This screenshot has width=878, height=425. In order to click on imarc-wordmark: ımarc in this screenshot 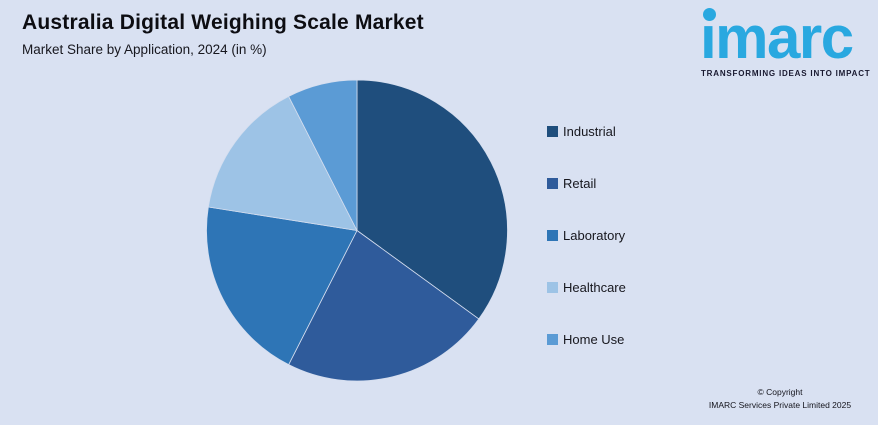, I will do `click(777, 37)`.